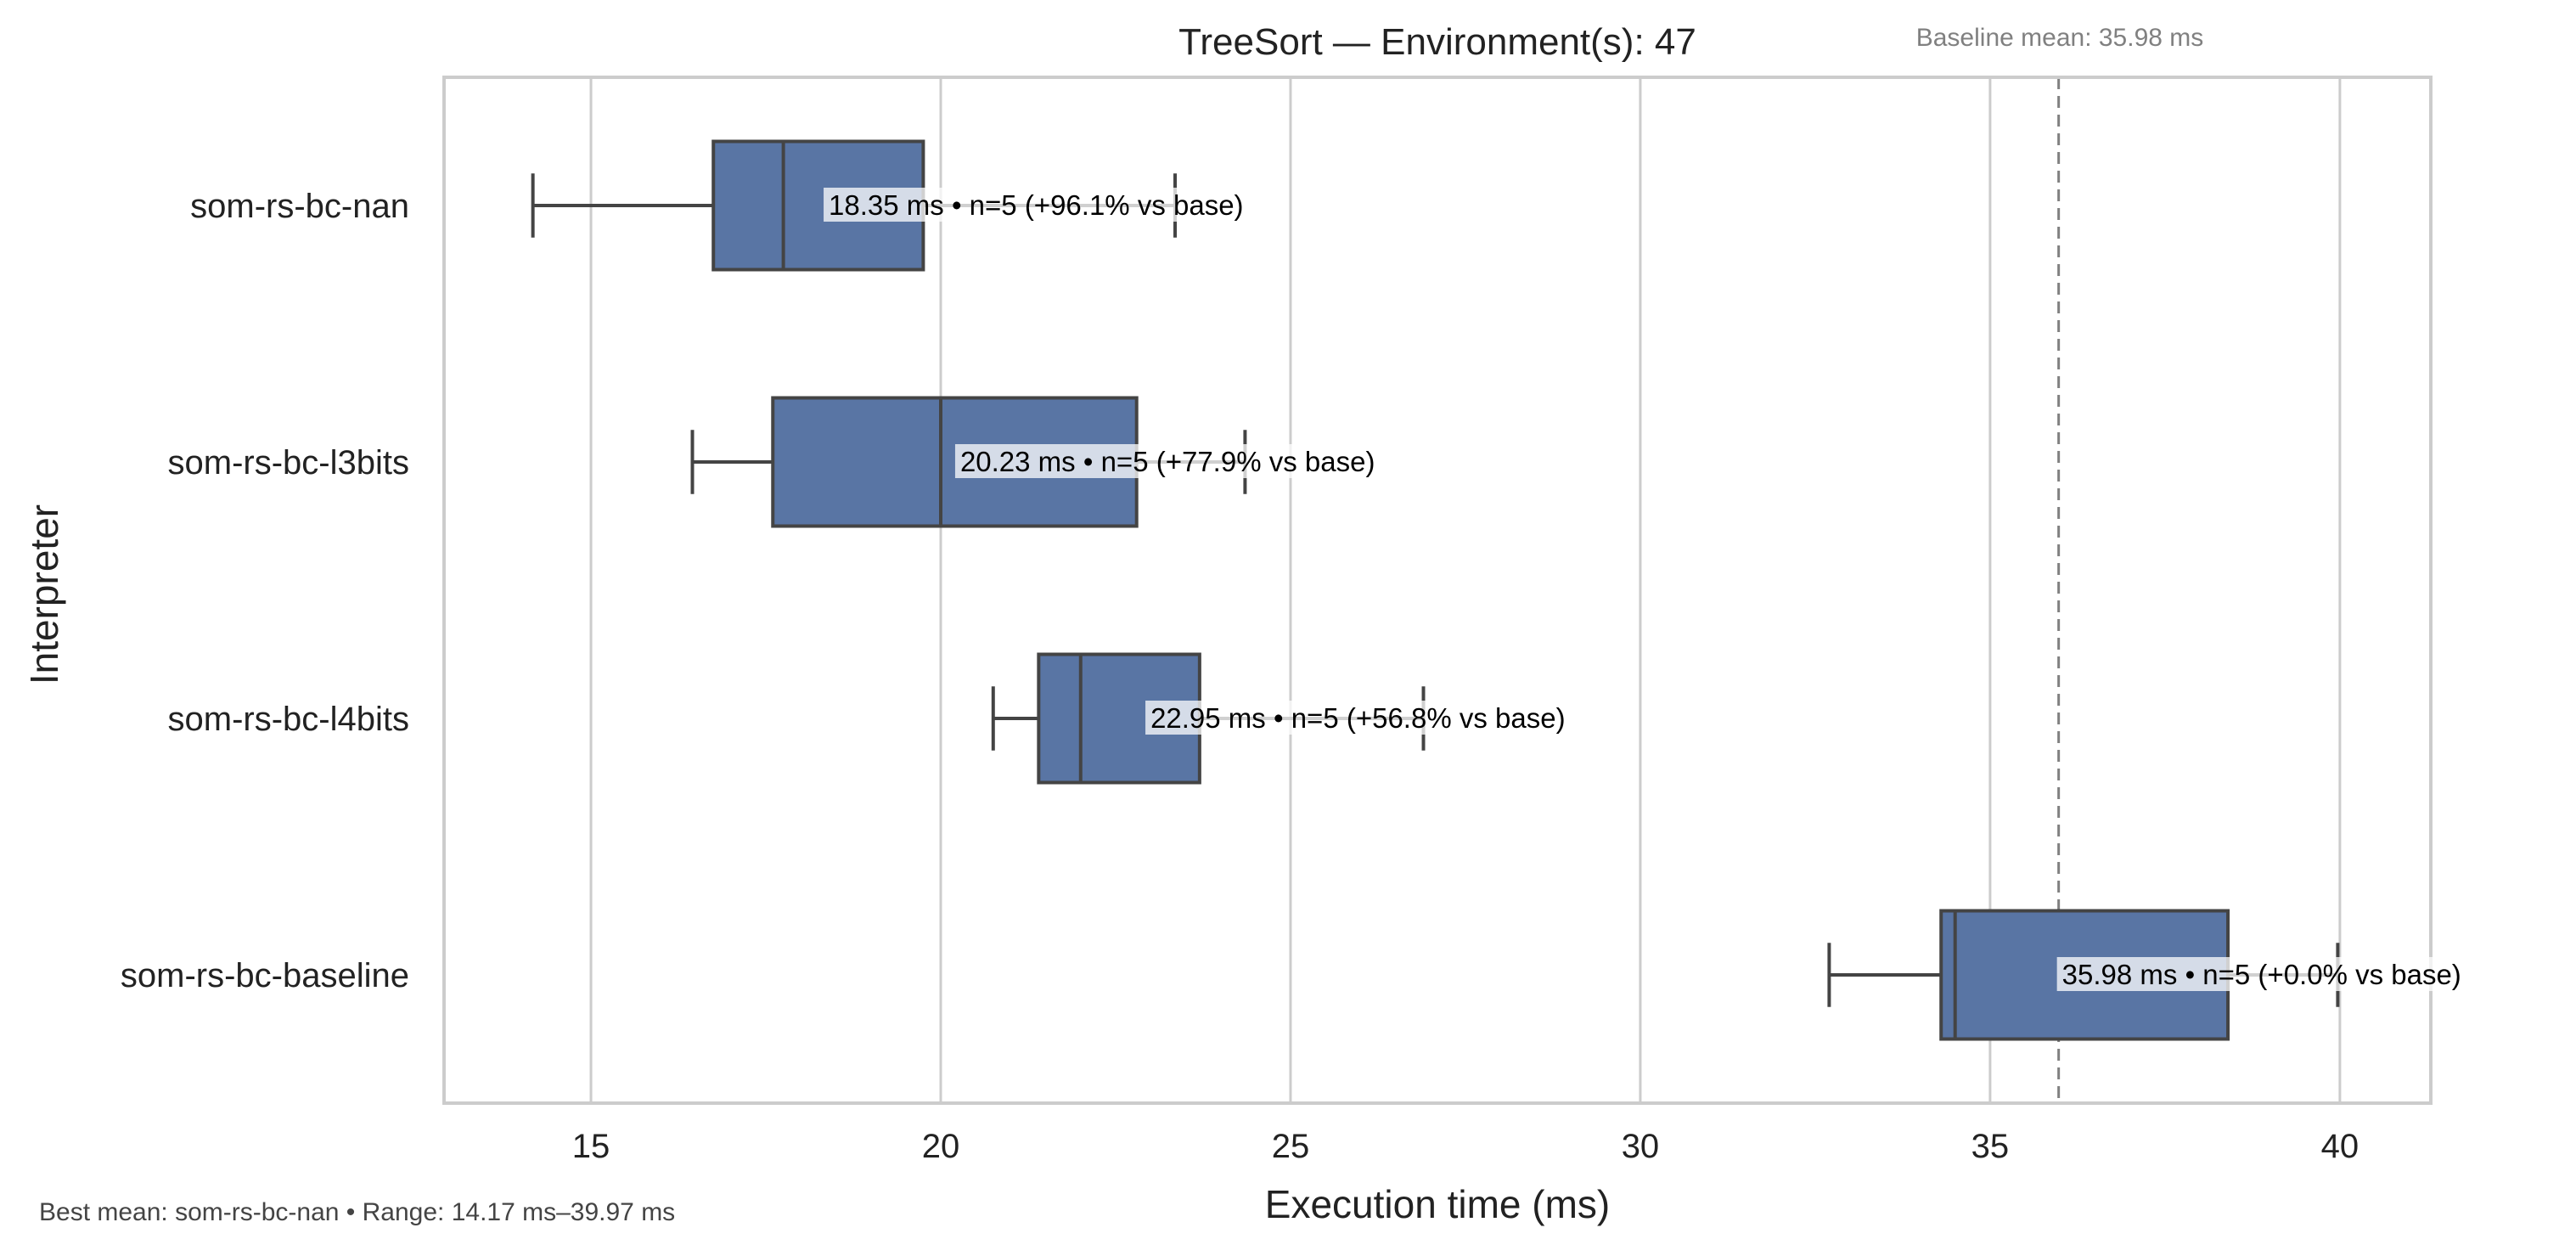 Image resolution: width=2576 pixels, height=1256 pixels. Describe the element at coordinates (2340, 1146) in the screenshot. I see `x-tick-label: 40` at that location.